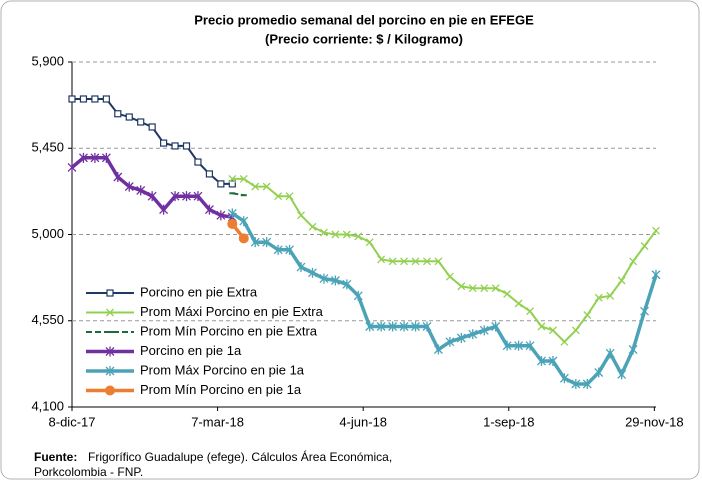  What do you see at coordinates (199, 291) in the screenshot?
I see `legend-label: Porcino en pie Extra` at bounding box center [199, 291].